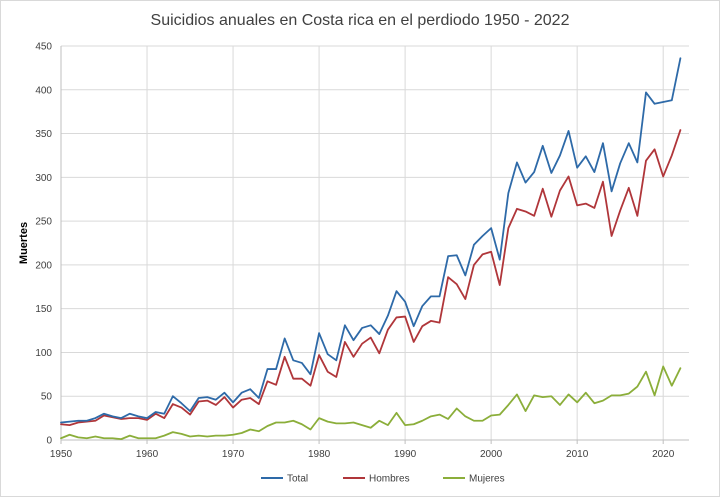 This screenshot has width=720, height=497. I want to click on y-tick-label: 150, so click(43, 309).